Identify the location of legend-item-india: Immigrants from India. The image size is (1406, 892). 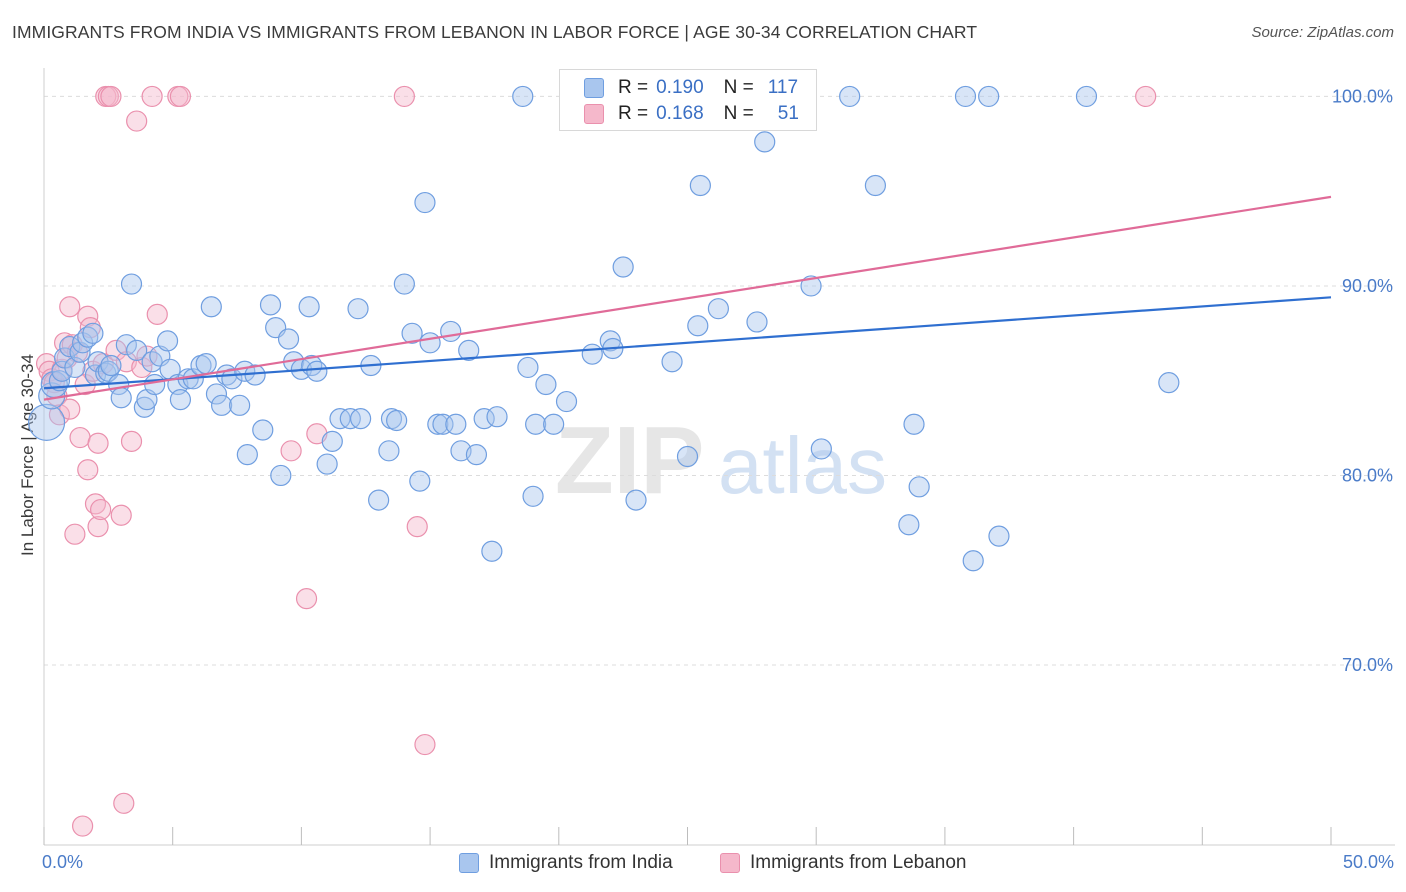
(566, 863).